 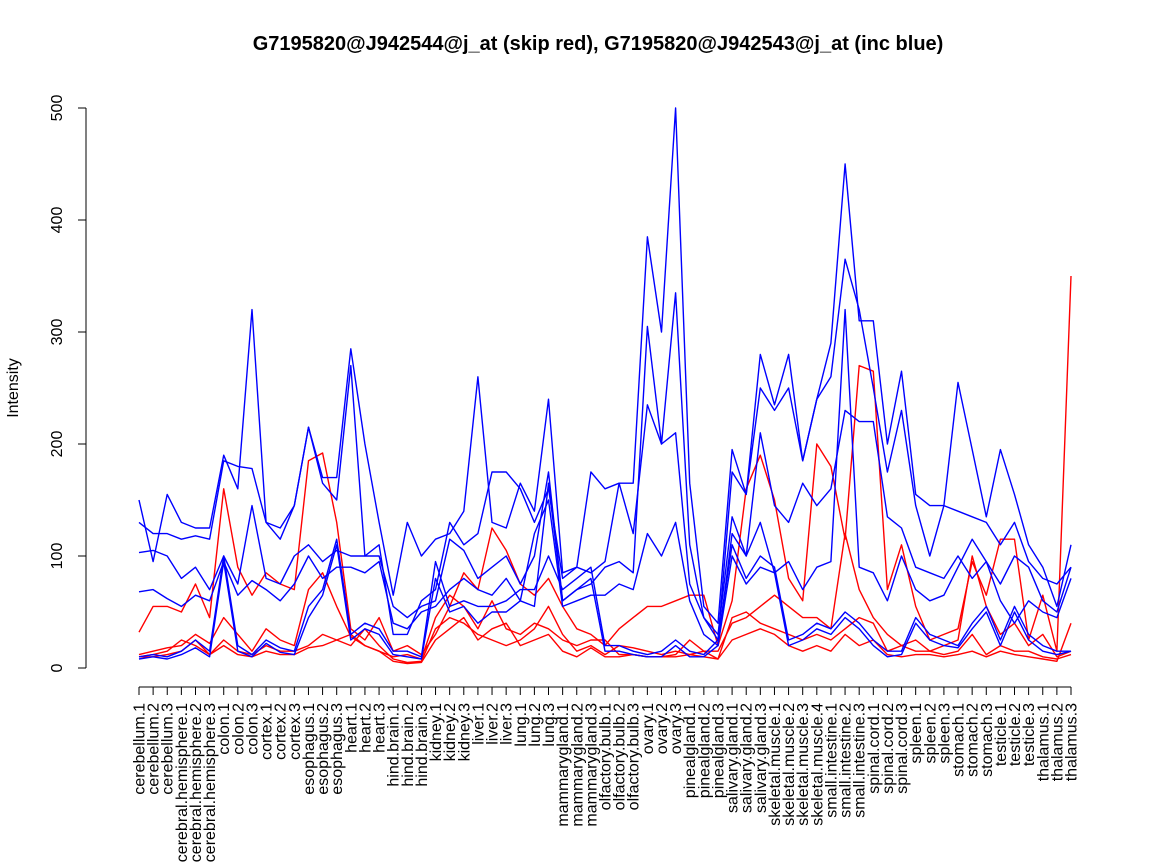 What do you see at coordinates (478, 724) in the screenshot?
I see `x-tick-label: liver.1` at bounding box center [478, 724].